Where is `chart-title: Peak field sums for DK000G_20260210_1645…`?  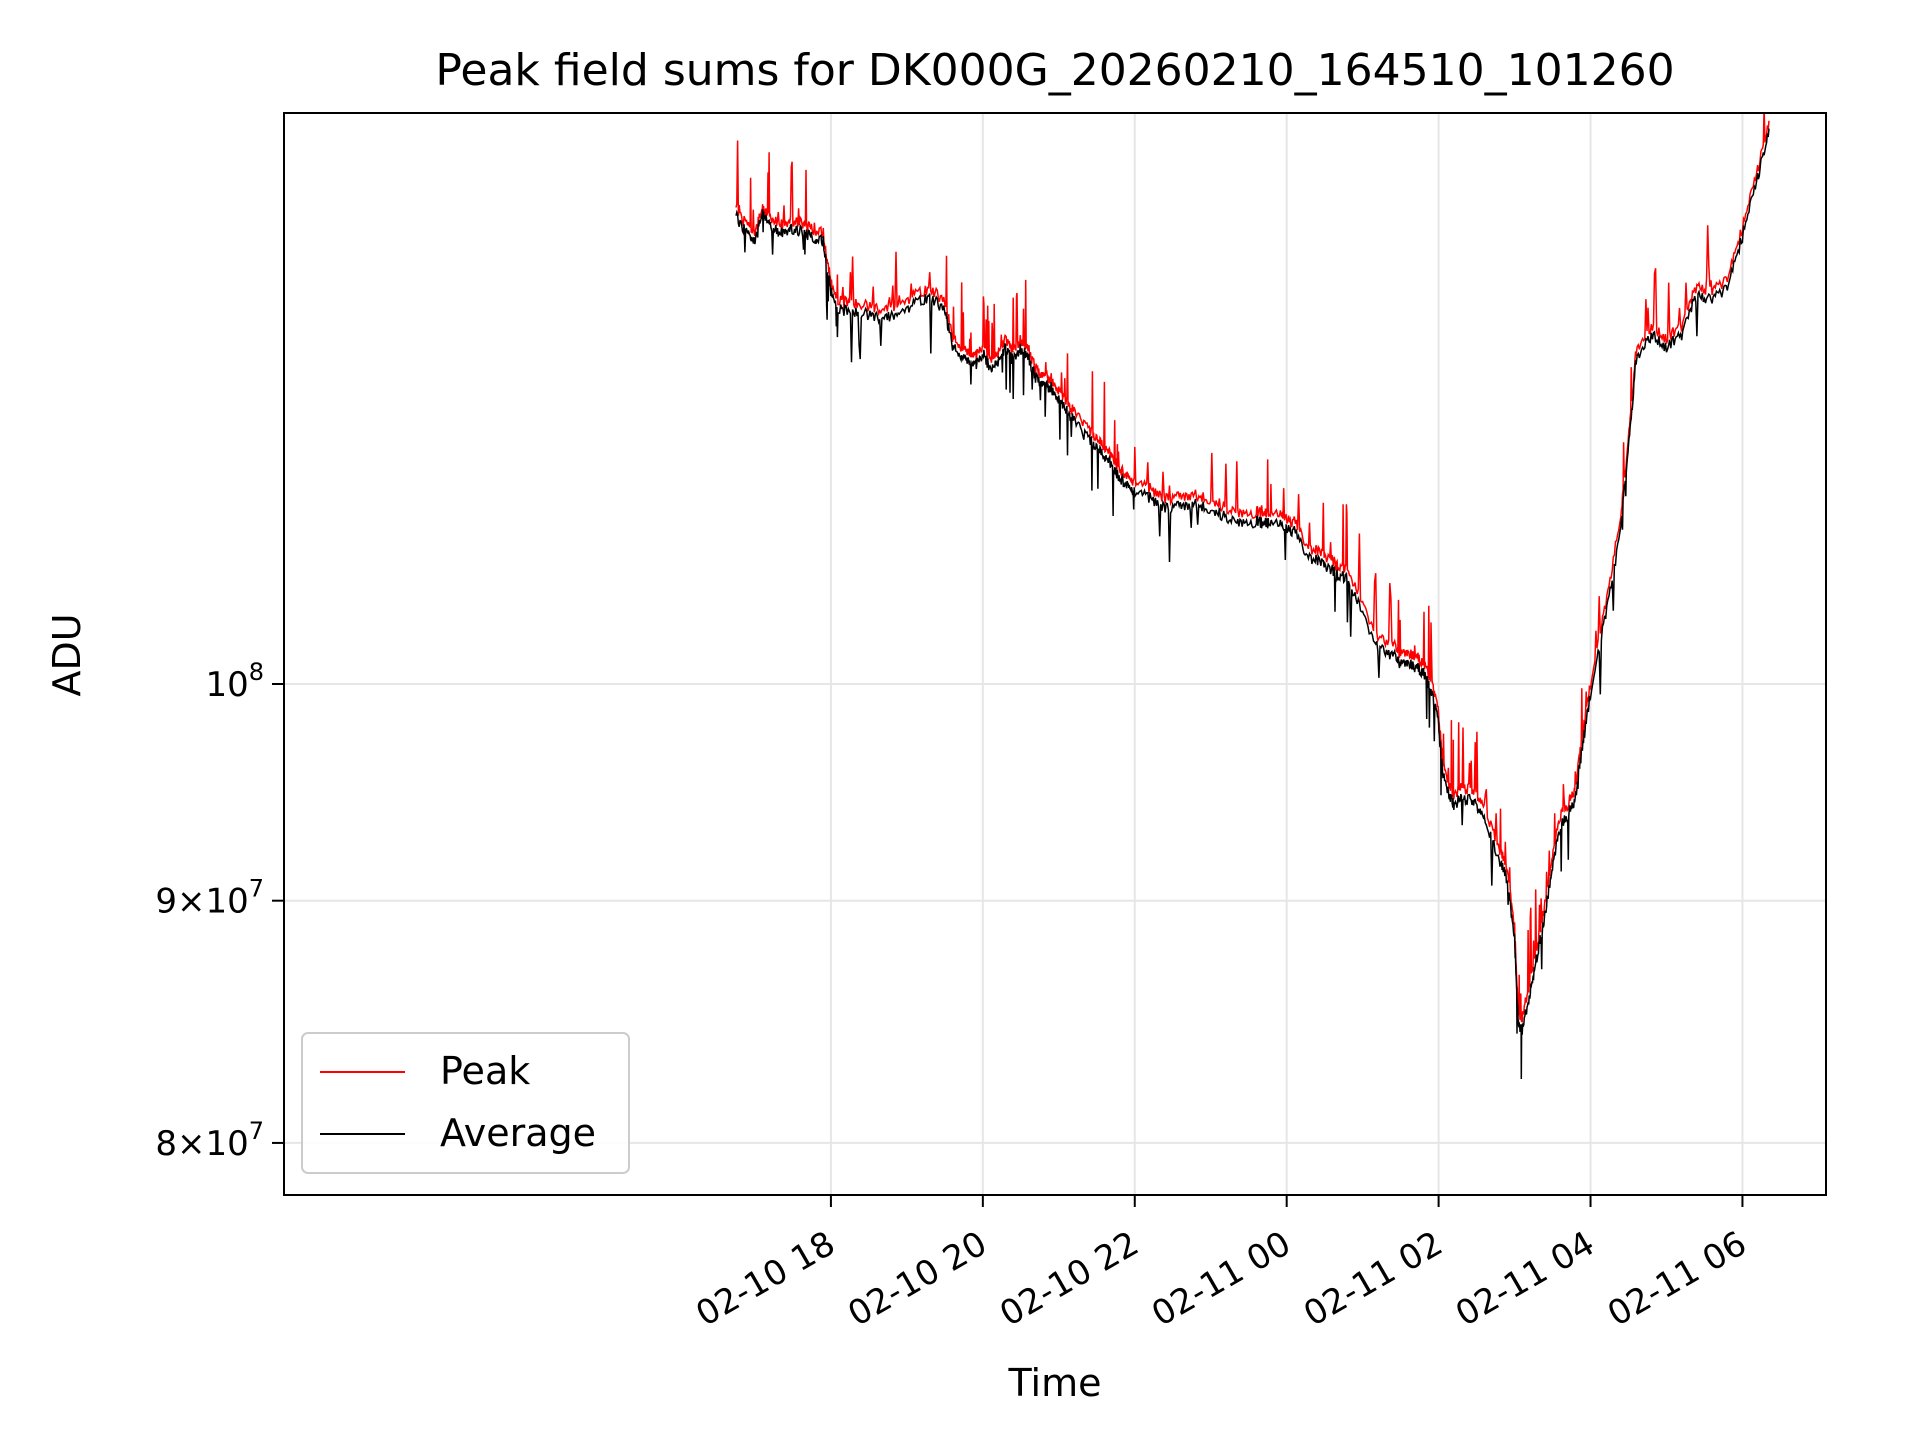
chart-title: Peak field sums for DK000G_20260210_1645… is located at coordinates (1054, 70).